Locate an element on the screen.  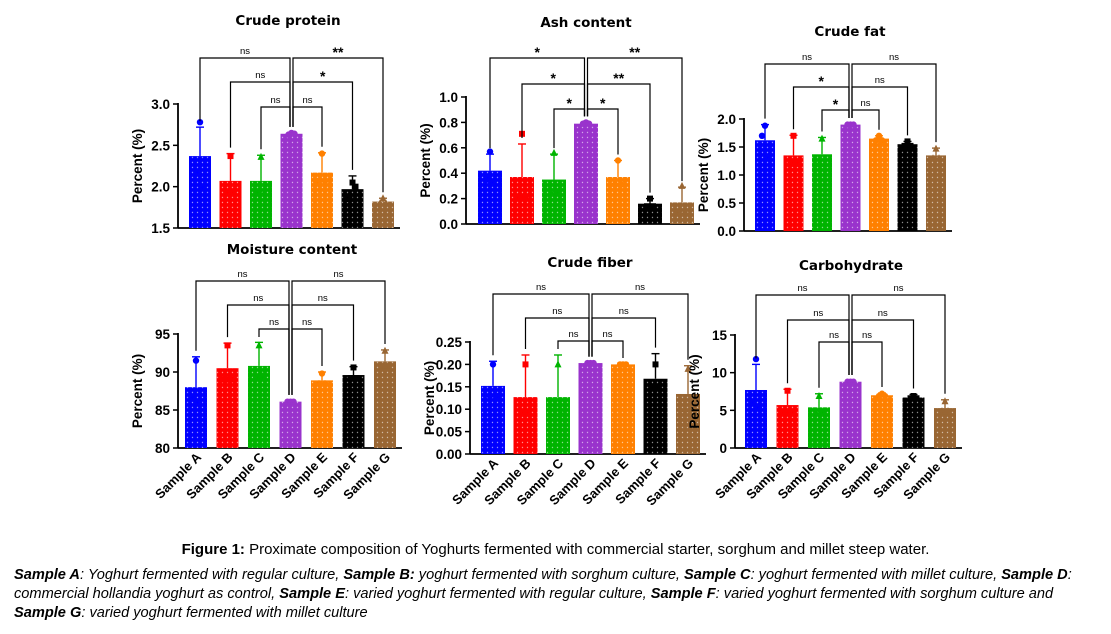
bar-sample-b is located at coordinates (230, 204).